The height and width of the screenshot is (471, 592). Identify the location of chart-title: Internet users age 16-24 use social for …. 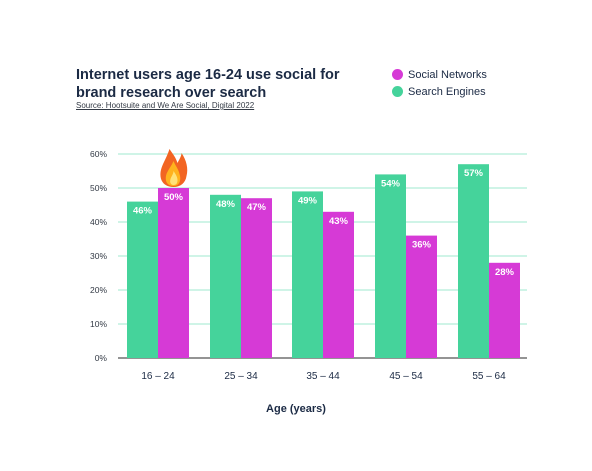
(208, 84).